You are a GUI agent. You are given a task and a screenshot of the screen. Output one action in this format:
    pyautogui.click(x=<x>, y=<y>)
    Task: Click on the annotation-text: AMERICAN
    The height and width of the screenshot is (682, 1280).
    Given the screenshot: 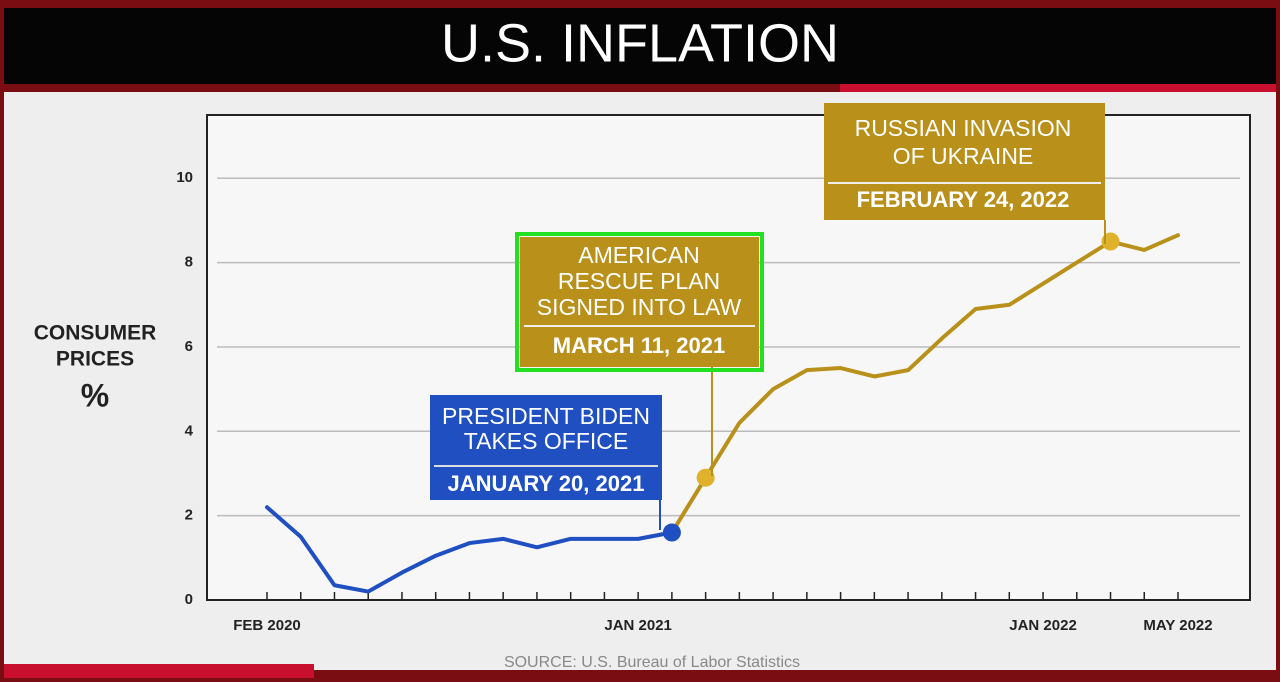 What is the action you would take?
    pyautogui.click(x=638, y=255)
    